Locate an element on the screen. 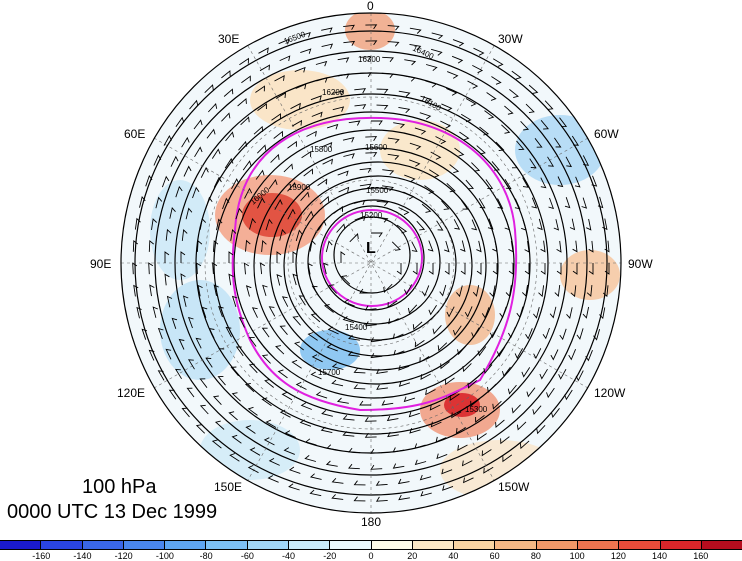 Image resolution: width=742 pixels, height=561 pixels. contour-label: 15200 is located at coordinates (371, 215).